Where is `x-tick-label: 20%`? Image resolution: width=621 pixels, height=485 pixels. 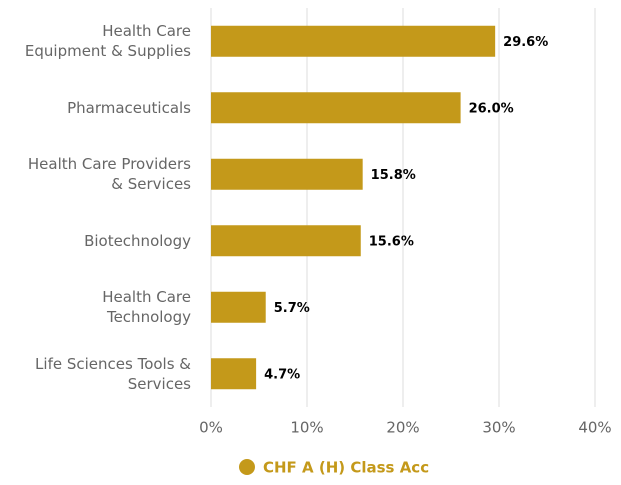
x-tick-label: 20% is located at coordinates (402, 428).